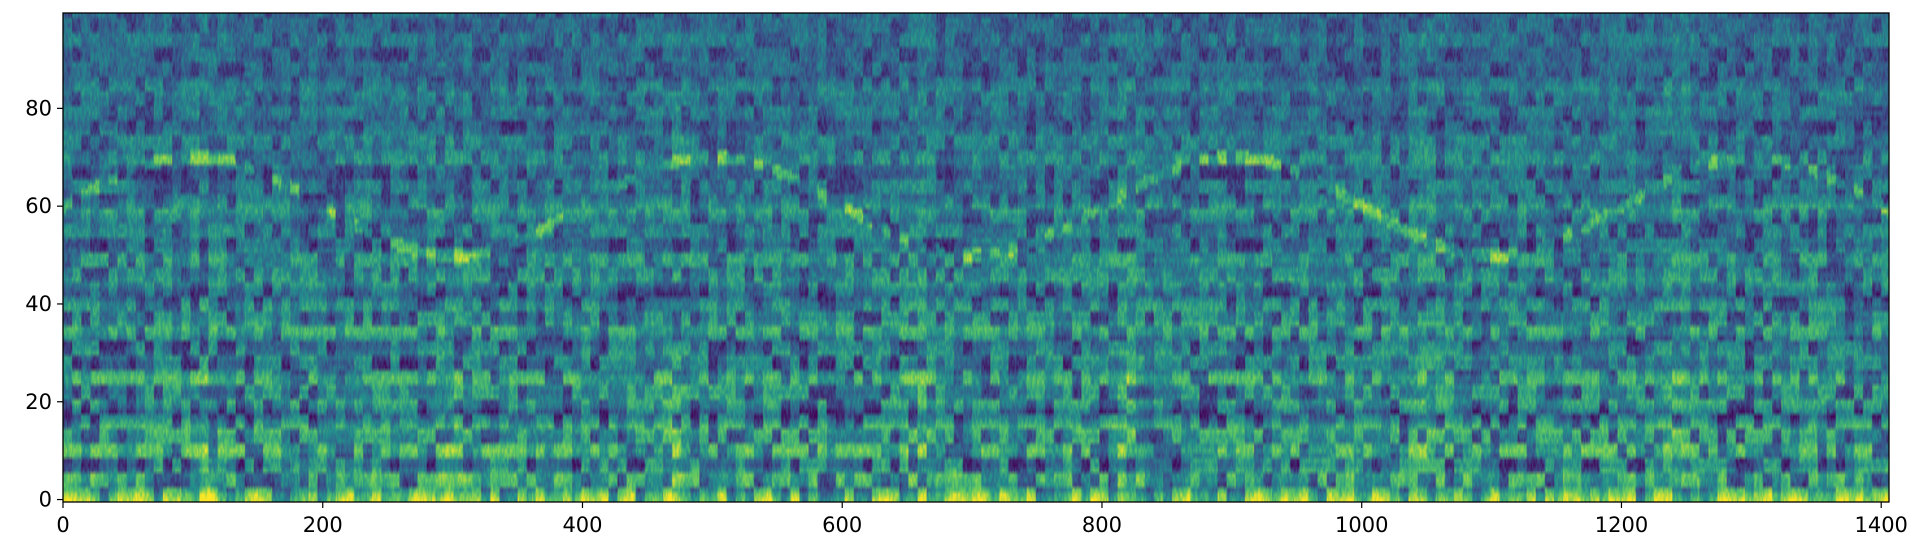 This screenshot has height=552, width=1926. I want to click on x-tick-label: 1000, so click(1361, 525).